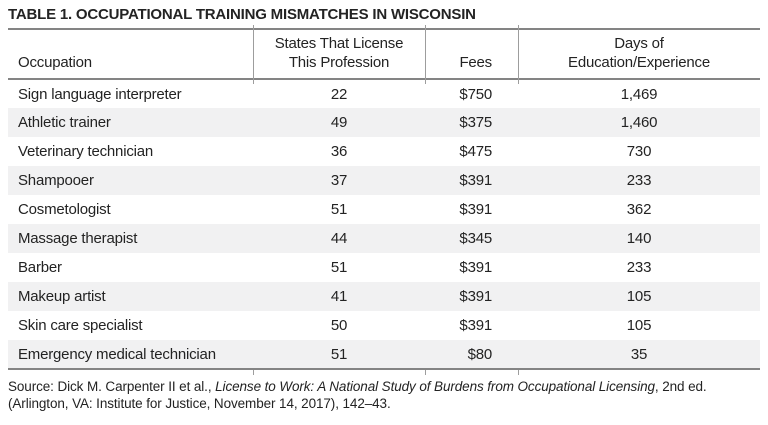 This screenshot has height=425, width=768. I want to click on table-row: Sign language interpreter 22 $750 1,469, so click(384, 93).